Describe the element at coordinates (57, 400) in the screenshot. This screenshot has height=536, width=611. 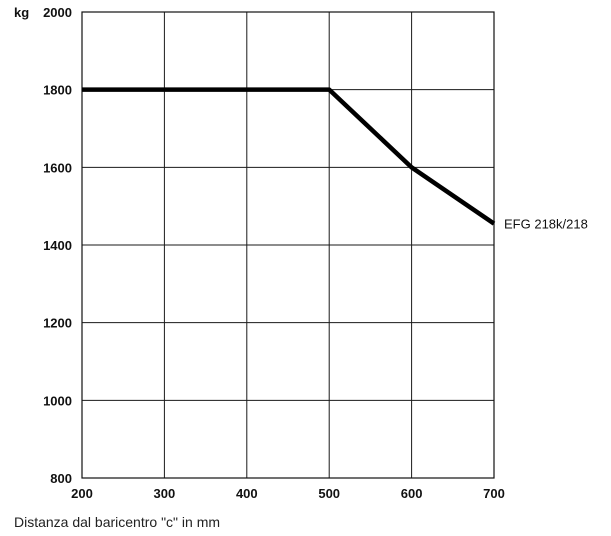
I see `y-tick-label: 1000` at that location.